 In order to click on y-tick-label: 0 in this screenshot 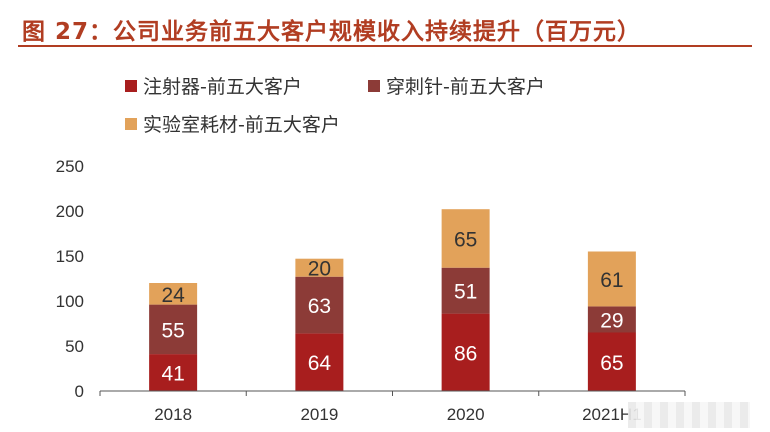, I will do `click(79, 391)`.